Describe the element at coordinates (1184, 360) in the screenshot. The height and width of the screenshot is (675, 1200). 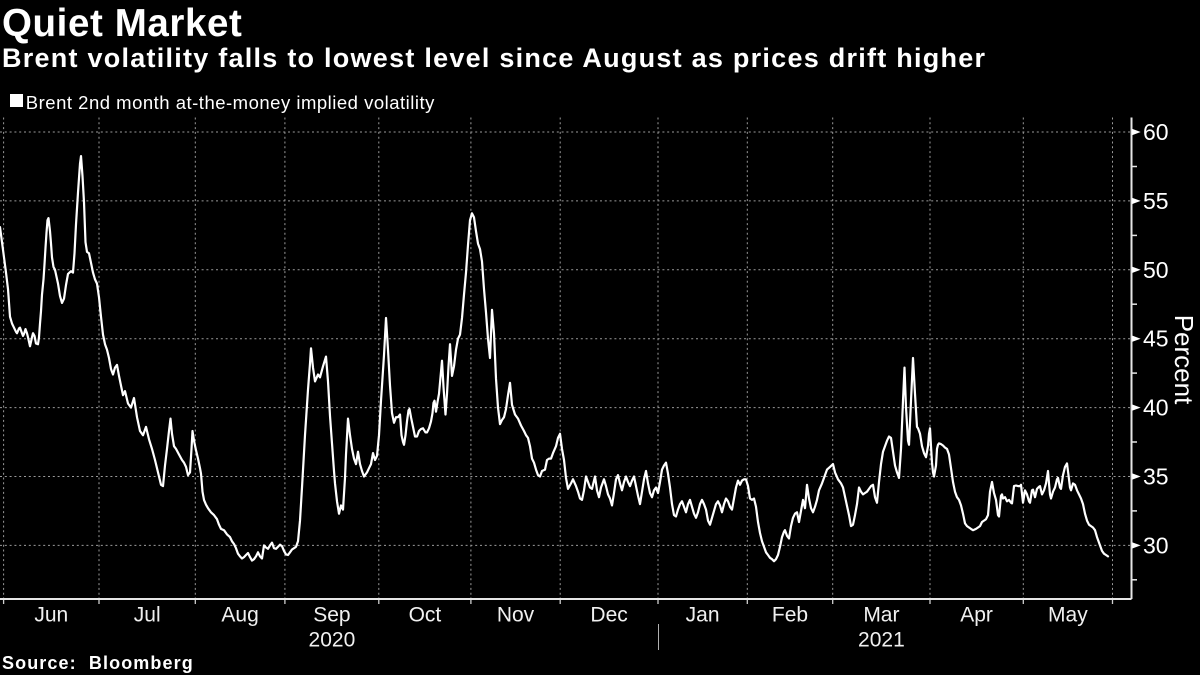
I see `svg-text: Percent` at that location.